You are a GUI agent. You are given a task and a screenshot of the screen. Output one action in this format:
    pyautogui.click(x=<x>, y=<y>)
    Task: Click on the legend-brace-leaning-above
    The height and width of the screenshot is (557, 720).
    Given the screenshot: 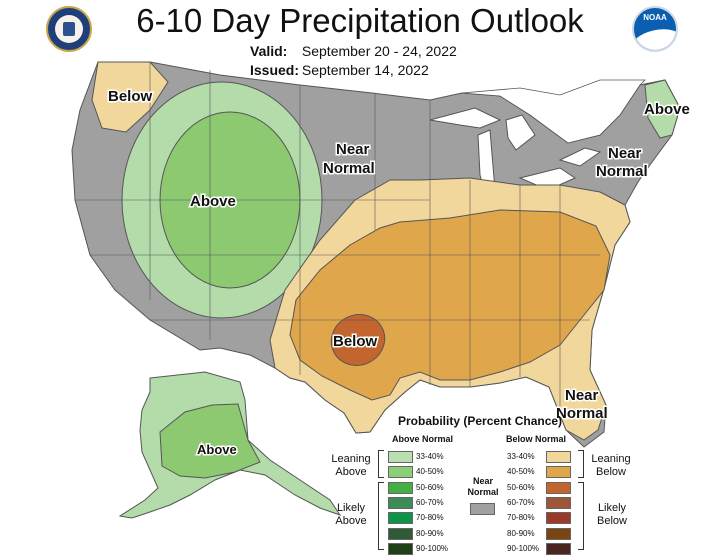 What is the action you would take?
    pyautogui.click(x=381, y=464)
    